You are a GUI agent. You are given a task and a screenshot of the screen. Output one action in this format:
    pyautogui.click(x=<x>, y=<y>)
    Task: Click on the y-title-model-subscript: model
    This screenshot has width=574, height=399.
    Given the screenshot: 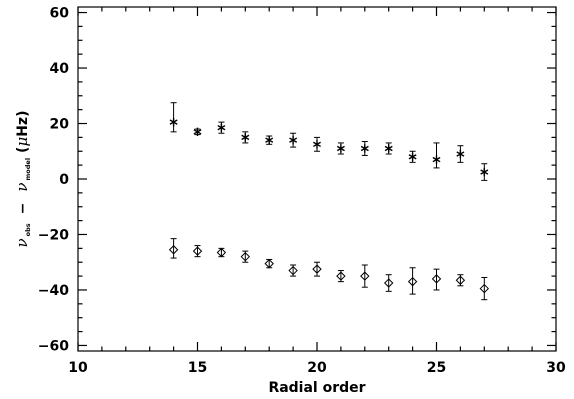 What is the action you would take?
    pyautogui.click(x=28, y=169)
    